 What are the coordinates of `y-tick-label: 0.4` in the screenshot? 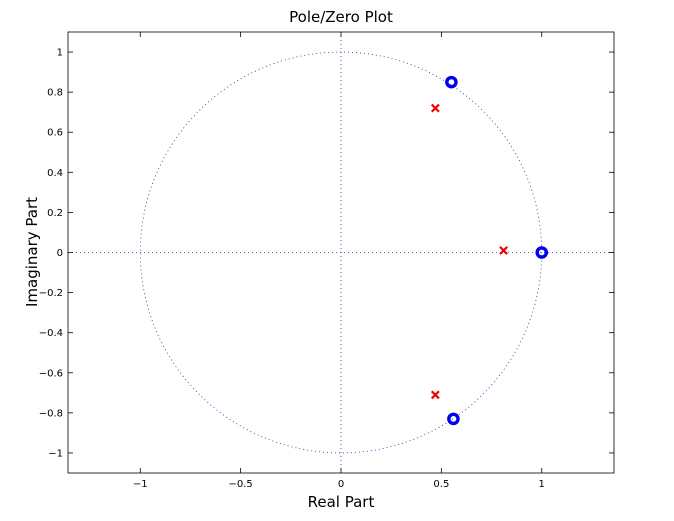 It's located at (55, 173).